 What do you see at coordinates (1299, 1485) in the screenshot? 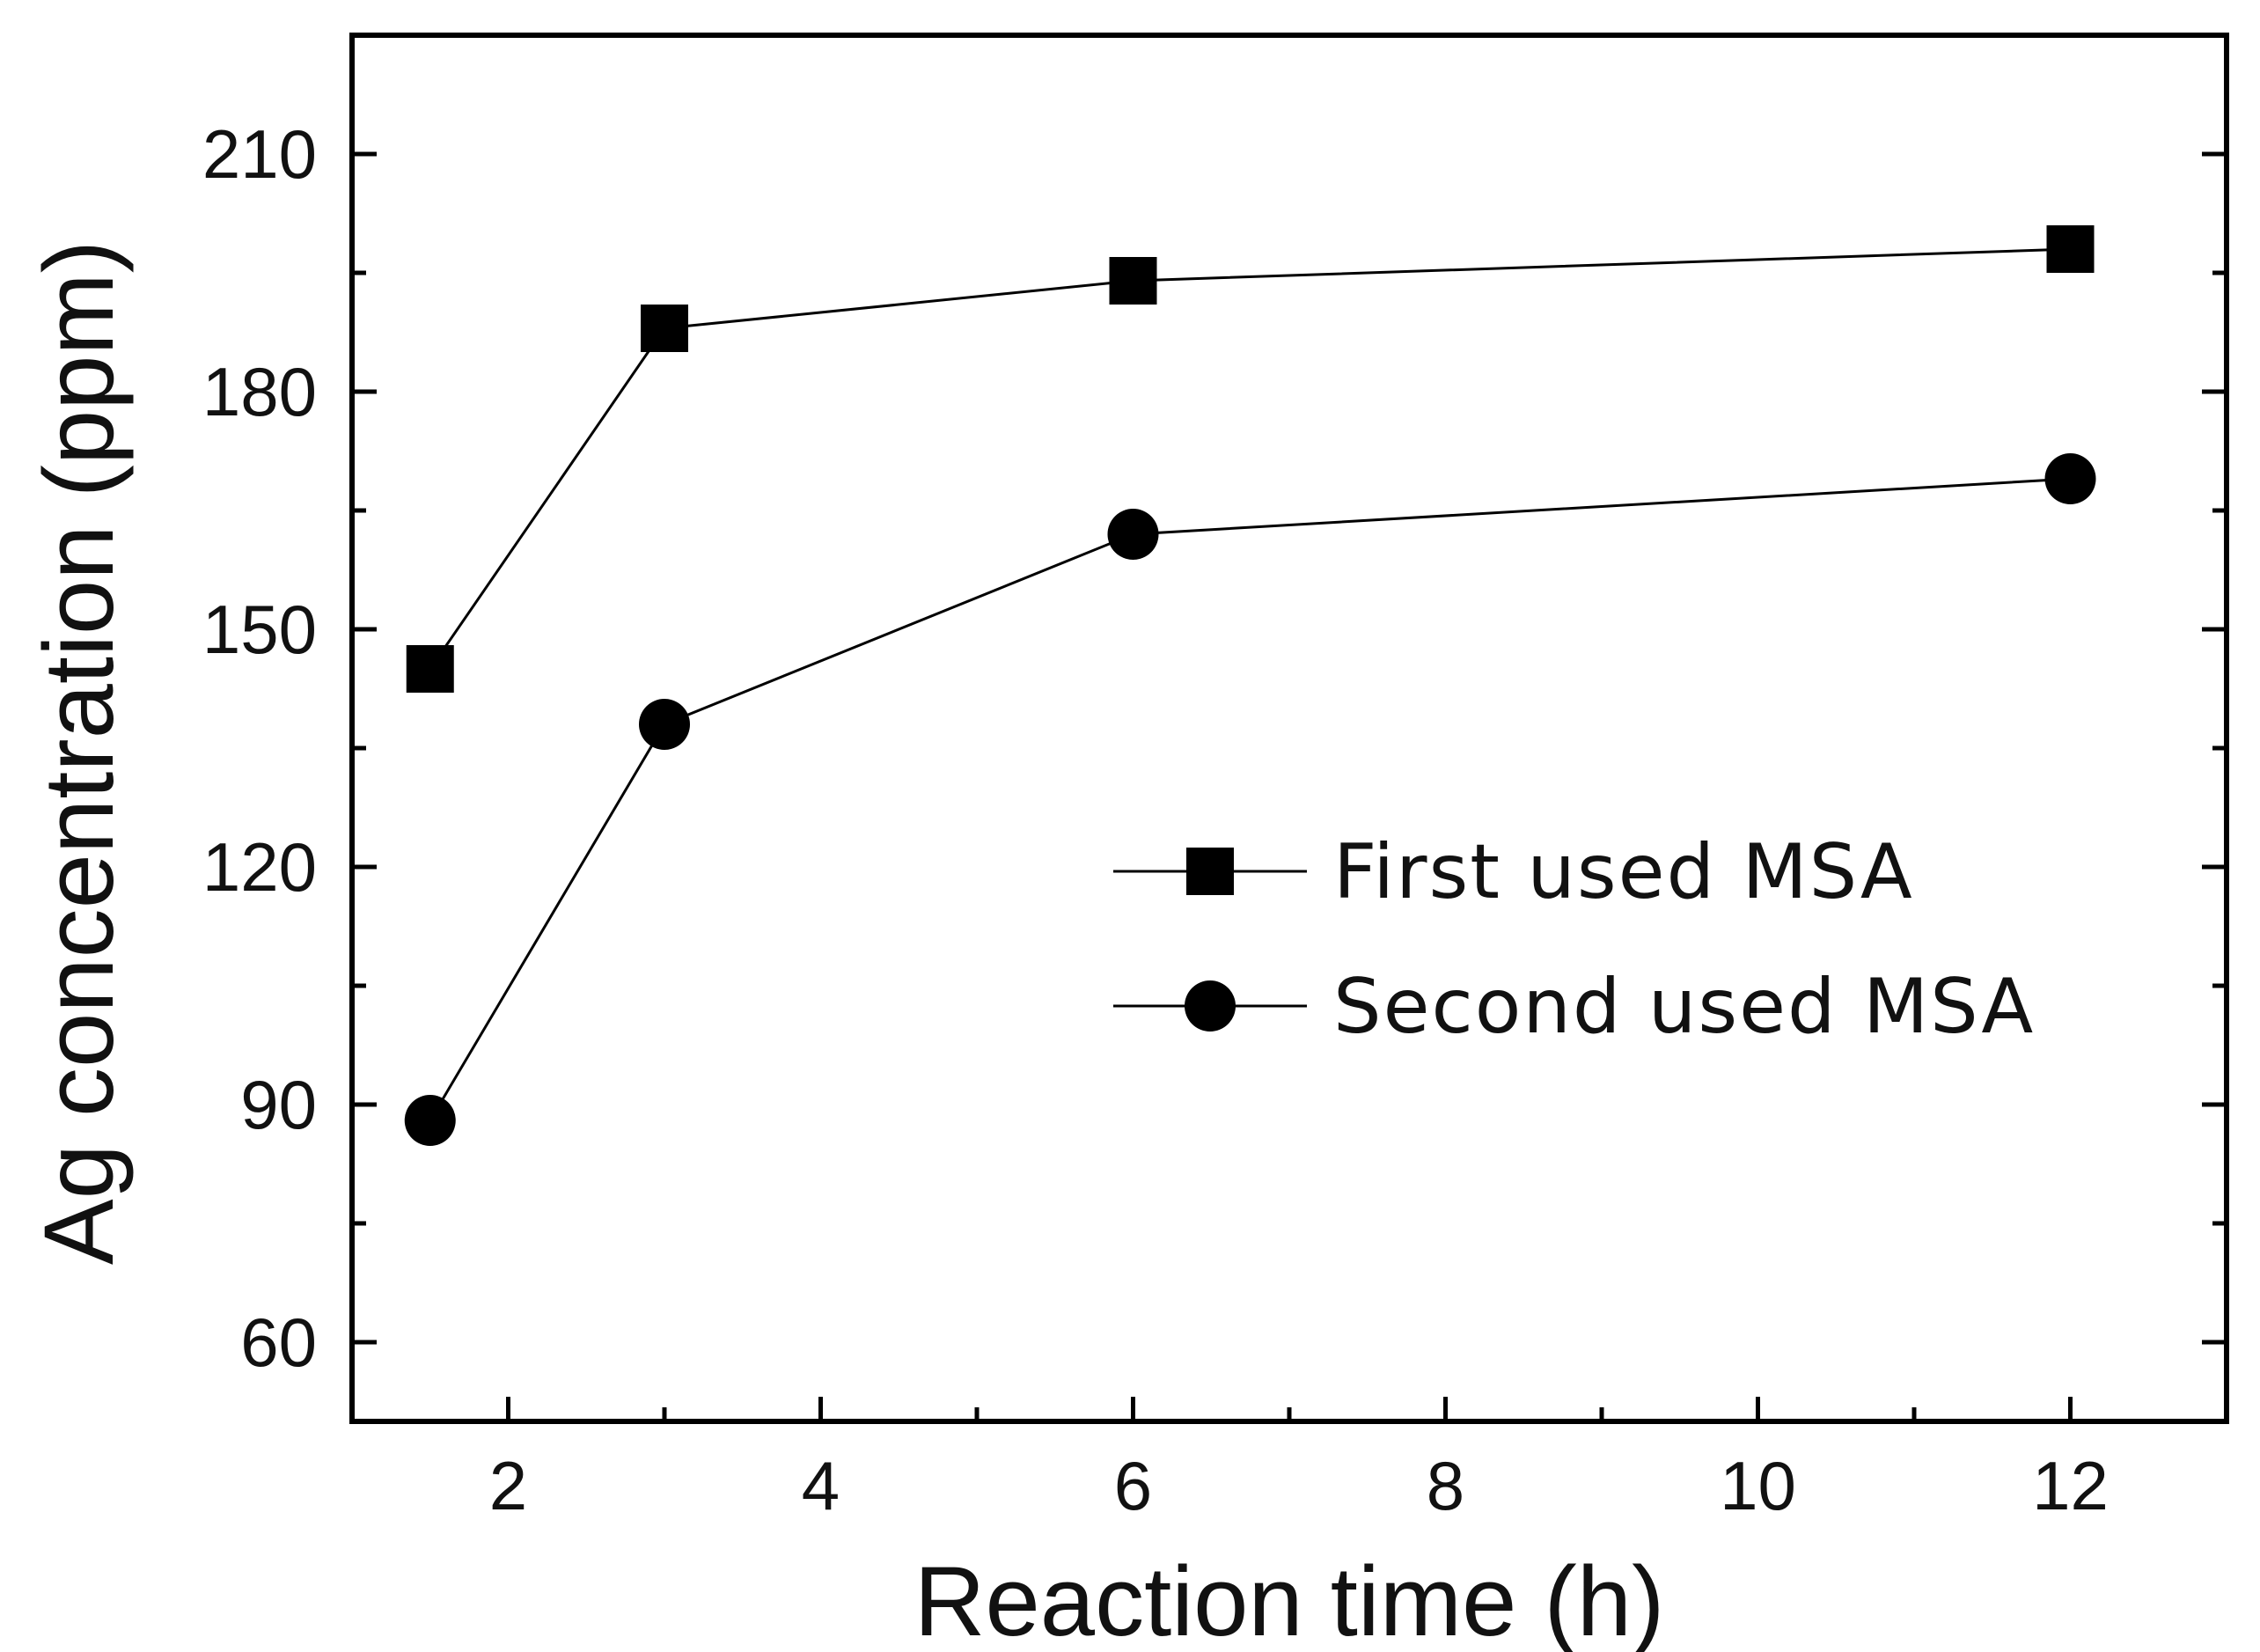
I see `x-axis-tick-labels: 2 4 6 8 10 12` at bounding box center [1299, 1485].